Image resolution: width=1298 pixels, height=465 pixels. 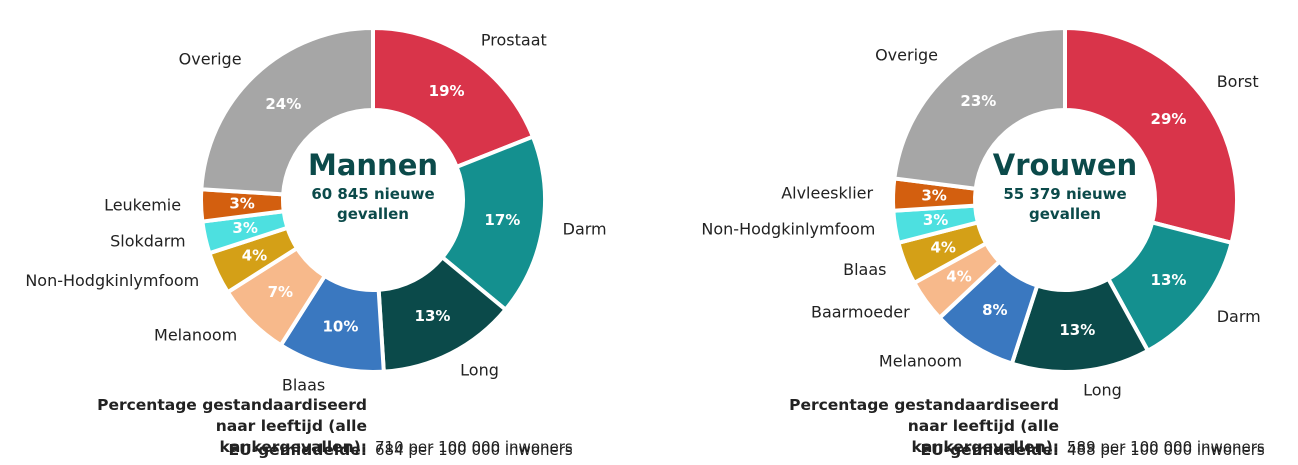 What do you see at coordinates (1065, 165) in the screenshot?
I see `chart-title: Vrouwen` at bounding box center [1065, 165].